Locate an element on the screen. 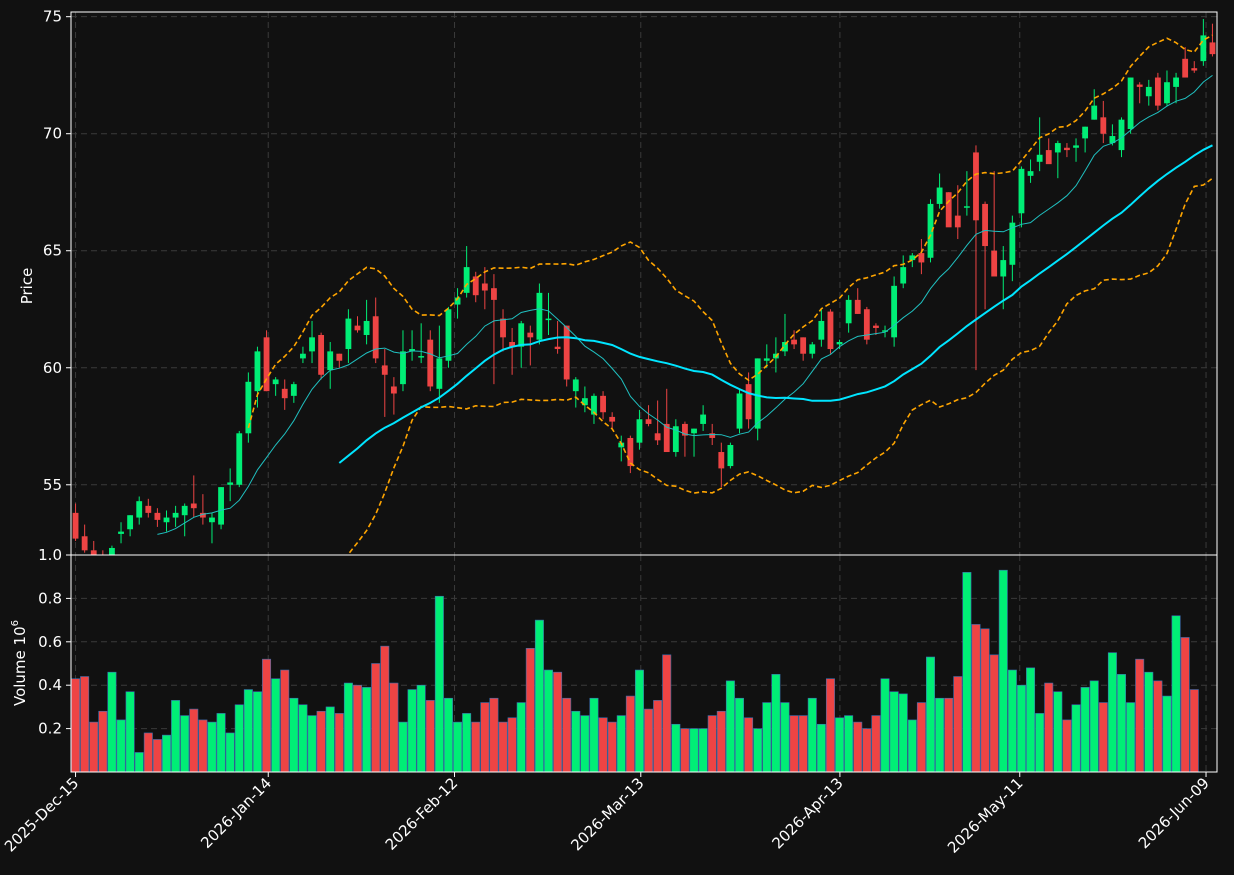  volume-tick-label: 0.2 is located at coordinates (50, 729).